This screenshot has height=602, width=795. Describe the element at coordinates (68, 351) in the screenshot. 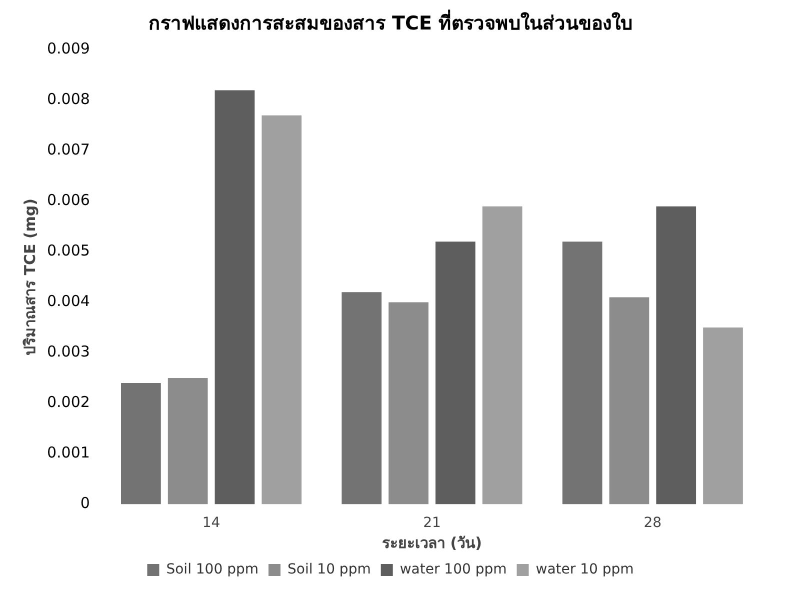

I see `y-tick-label: 0.003` at that location.